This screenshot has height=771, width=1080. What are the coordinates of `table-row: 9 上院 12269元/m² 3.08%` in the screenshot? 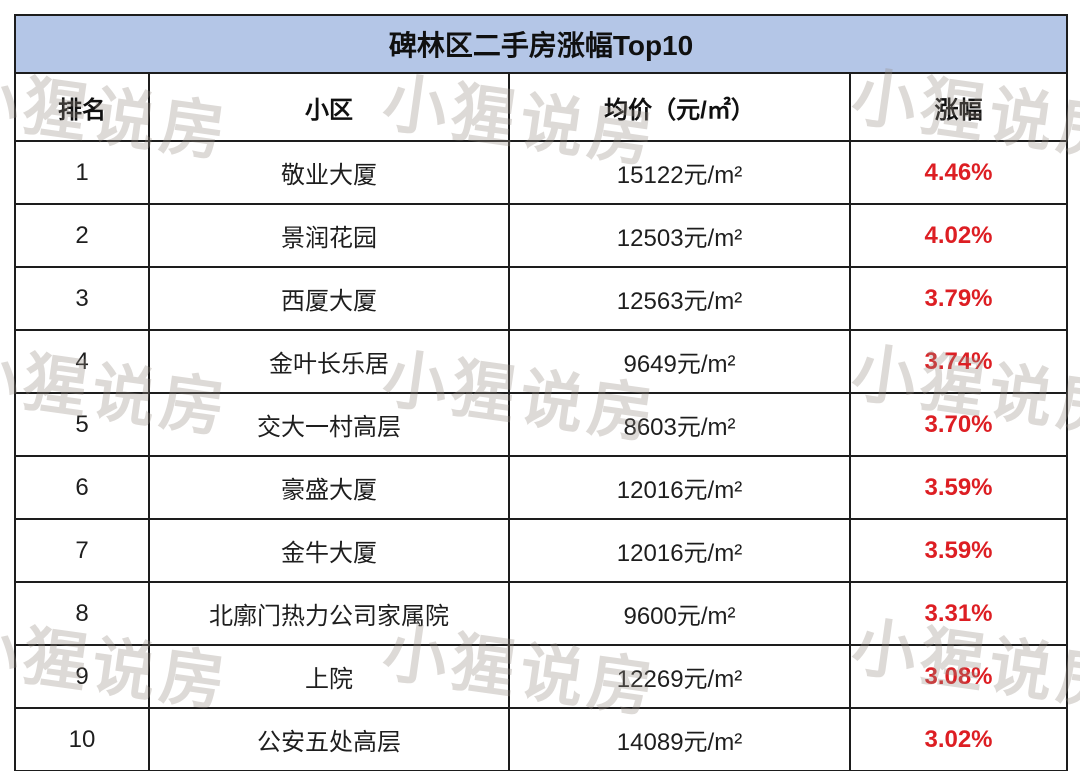 It's located at (541, 676).